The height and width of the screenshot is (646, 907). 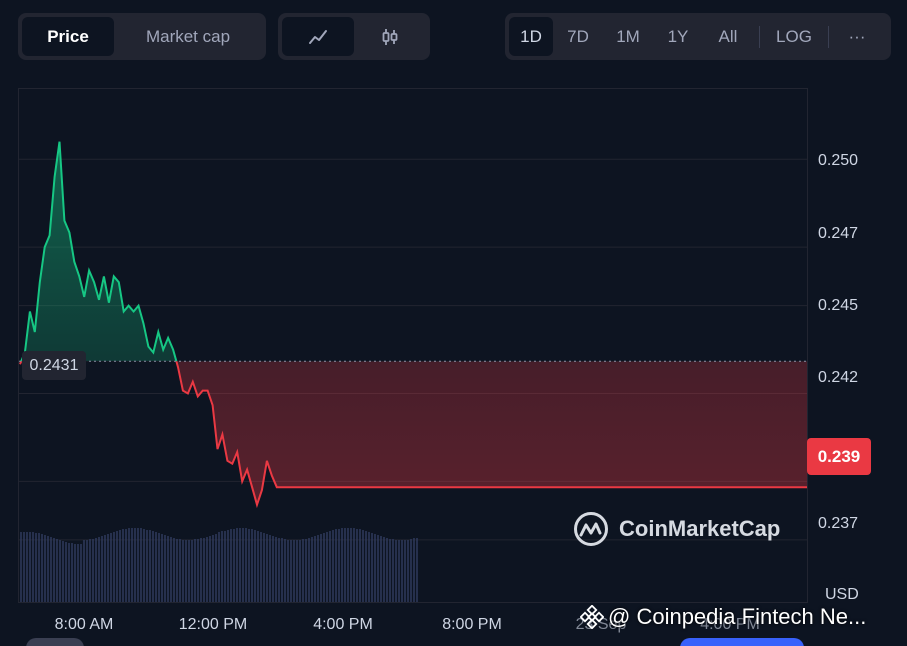 What do you see at coordinates (698, 36) in the screenshot?
I see `range-selector: 1D 7D 1M 1Y All LOG ···` at bounding box center [698, 36].